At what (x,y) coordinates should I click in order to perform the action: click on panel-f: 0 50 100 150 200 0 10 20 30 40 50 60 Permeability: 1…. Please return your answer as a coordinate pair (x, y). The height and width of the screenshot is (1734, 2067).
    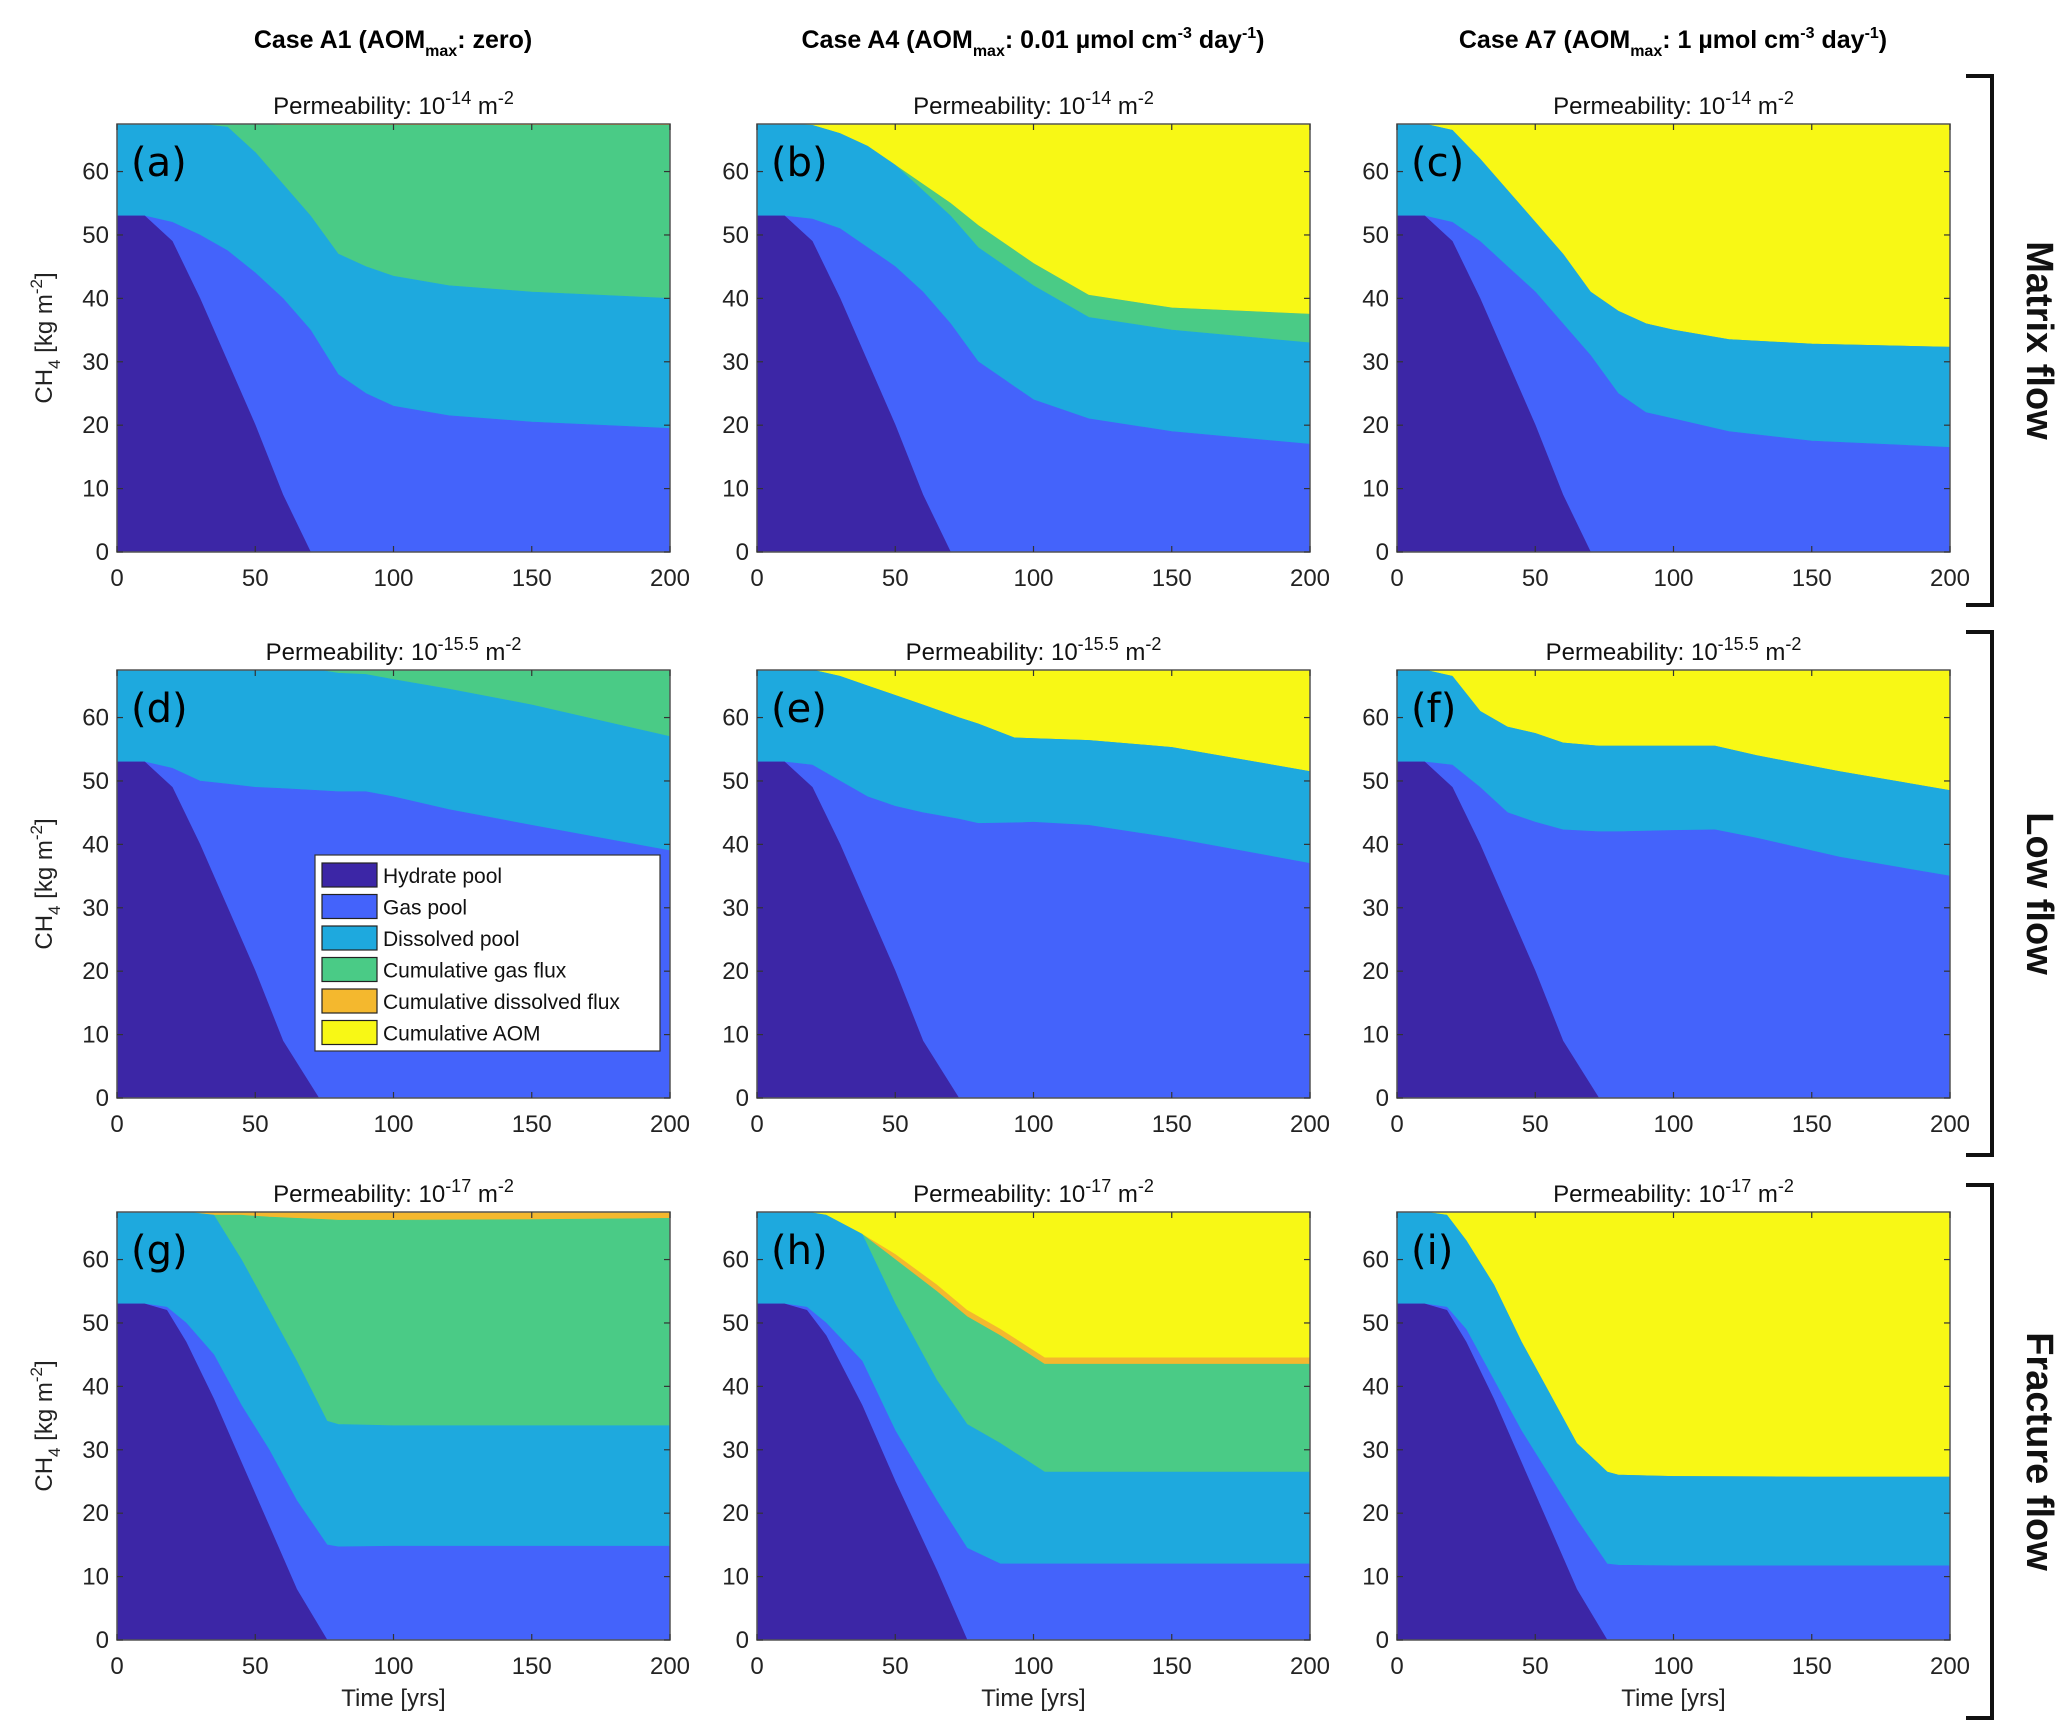
    Looking at the image, I should click on (1666, 886).